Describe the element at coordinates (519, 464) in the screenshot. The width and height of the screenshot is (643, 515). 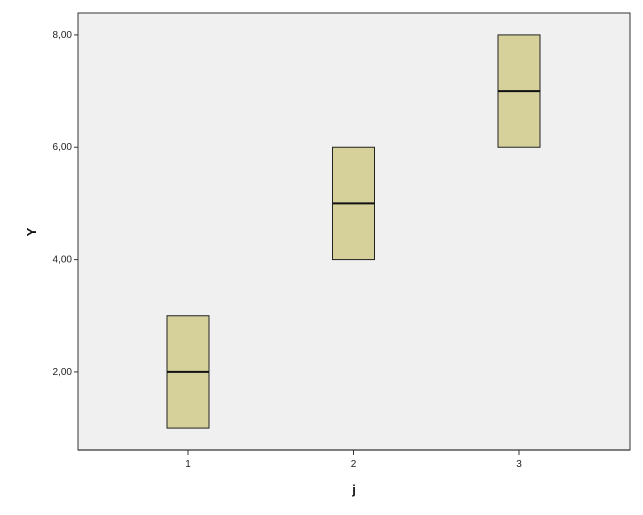
I see `x-tick-label: 3` at that location.